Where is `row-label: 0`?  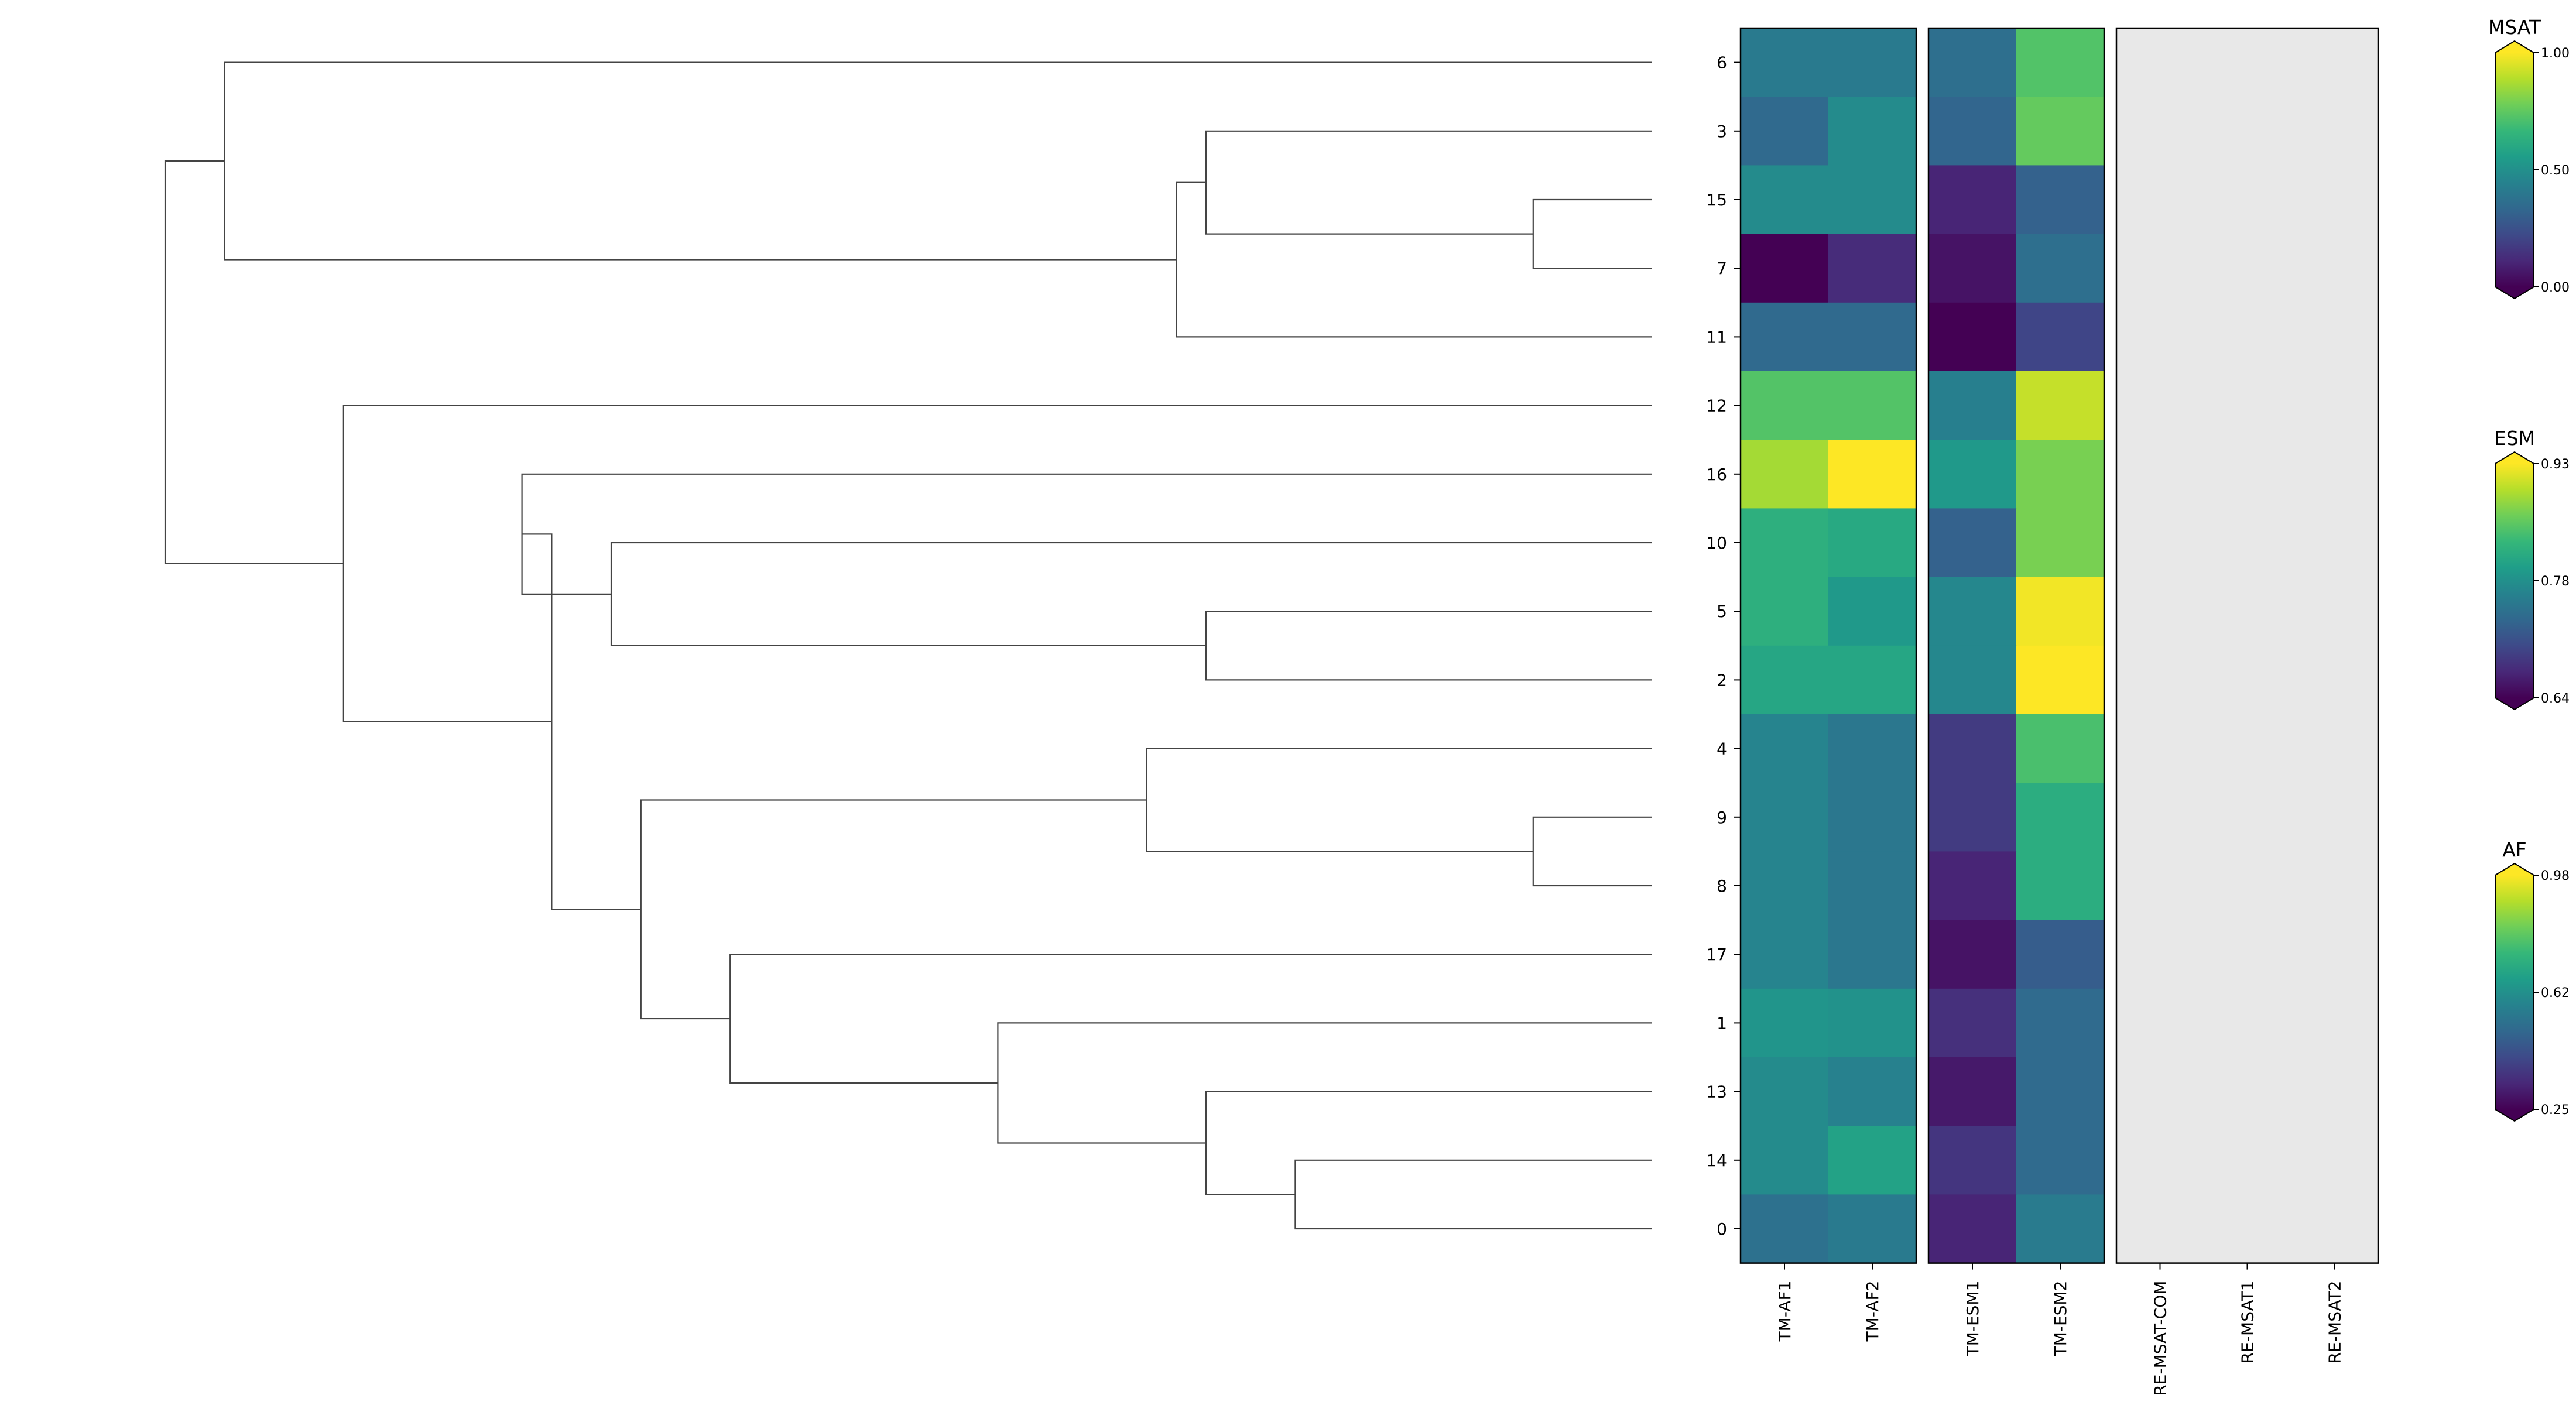
row-label: 0 is located at coordinates (1722, 1229).